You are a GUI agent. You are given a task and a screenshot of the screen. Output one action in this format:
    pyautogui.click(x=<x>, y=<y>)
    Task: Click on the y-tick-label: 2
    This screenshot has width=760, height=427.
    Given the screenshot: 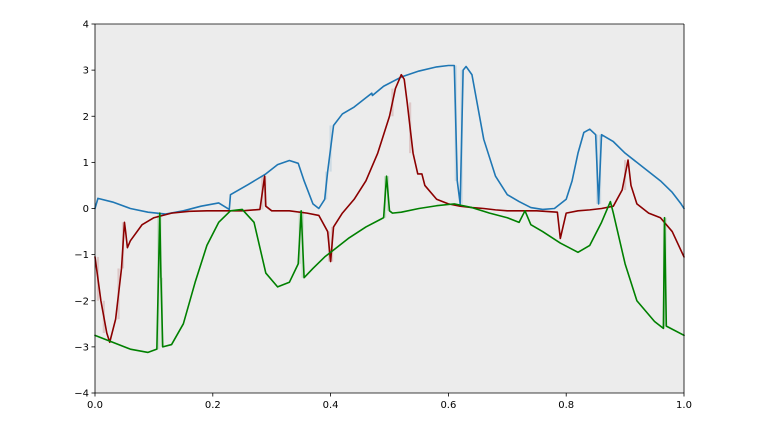 What is the action you would take?
    pyautogui.click(x=86, y=117)
    